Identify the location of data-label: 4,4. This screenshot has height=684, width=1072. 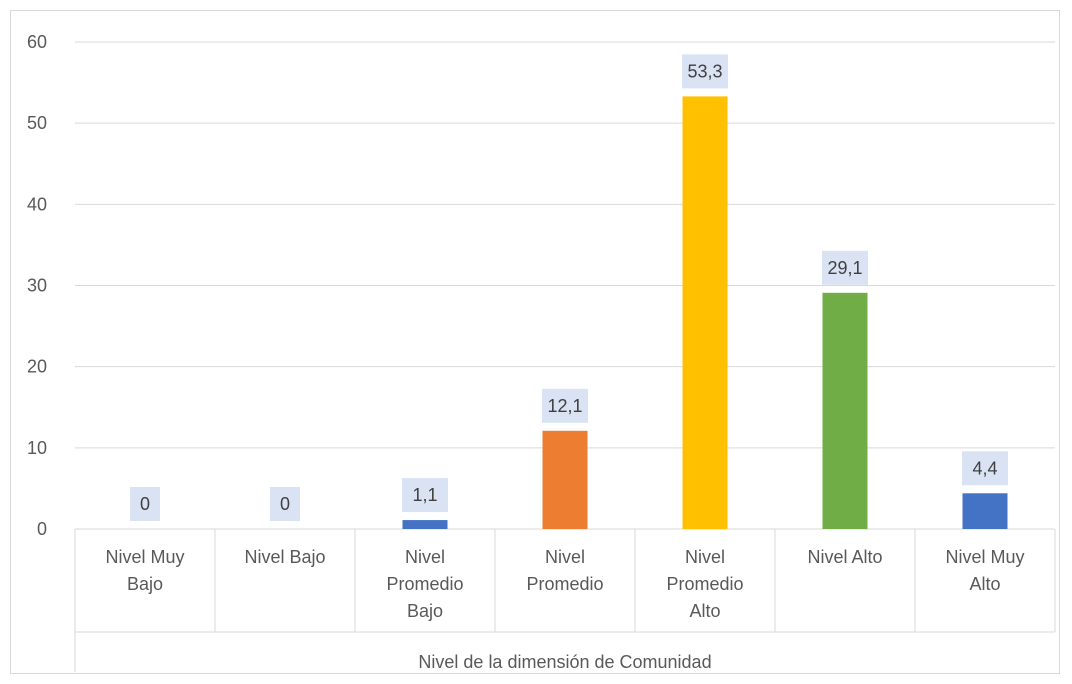
(984, 468).